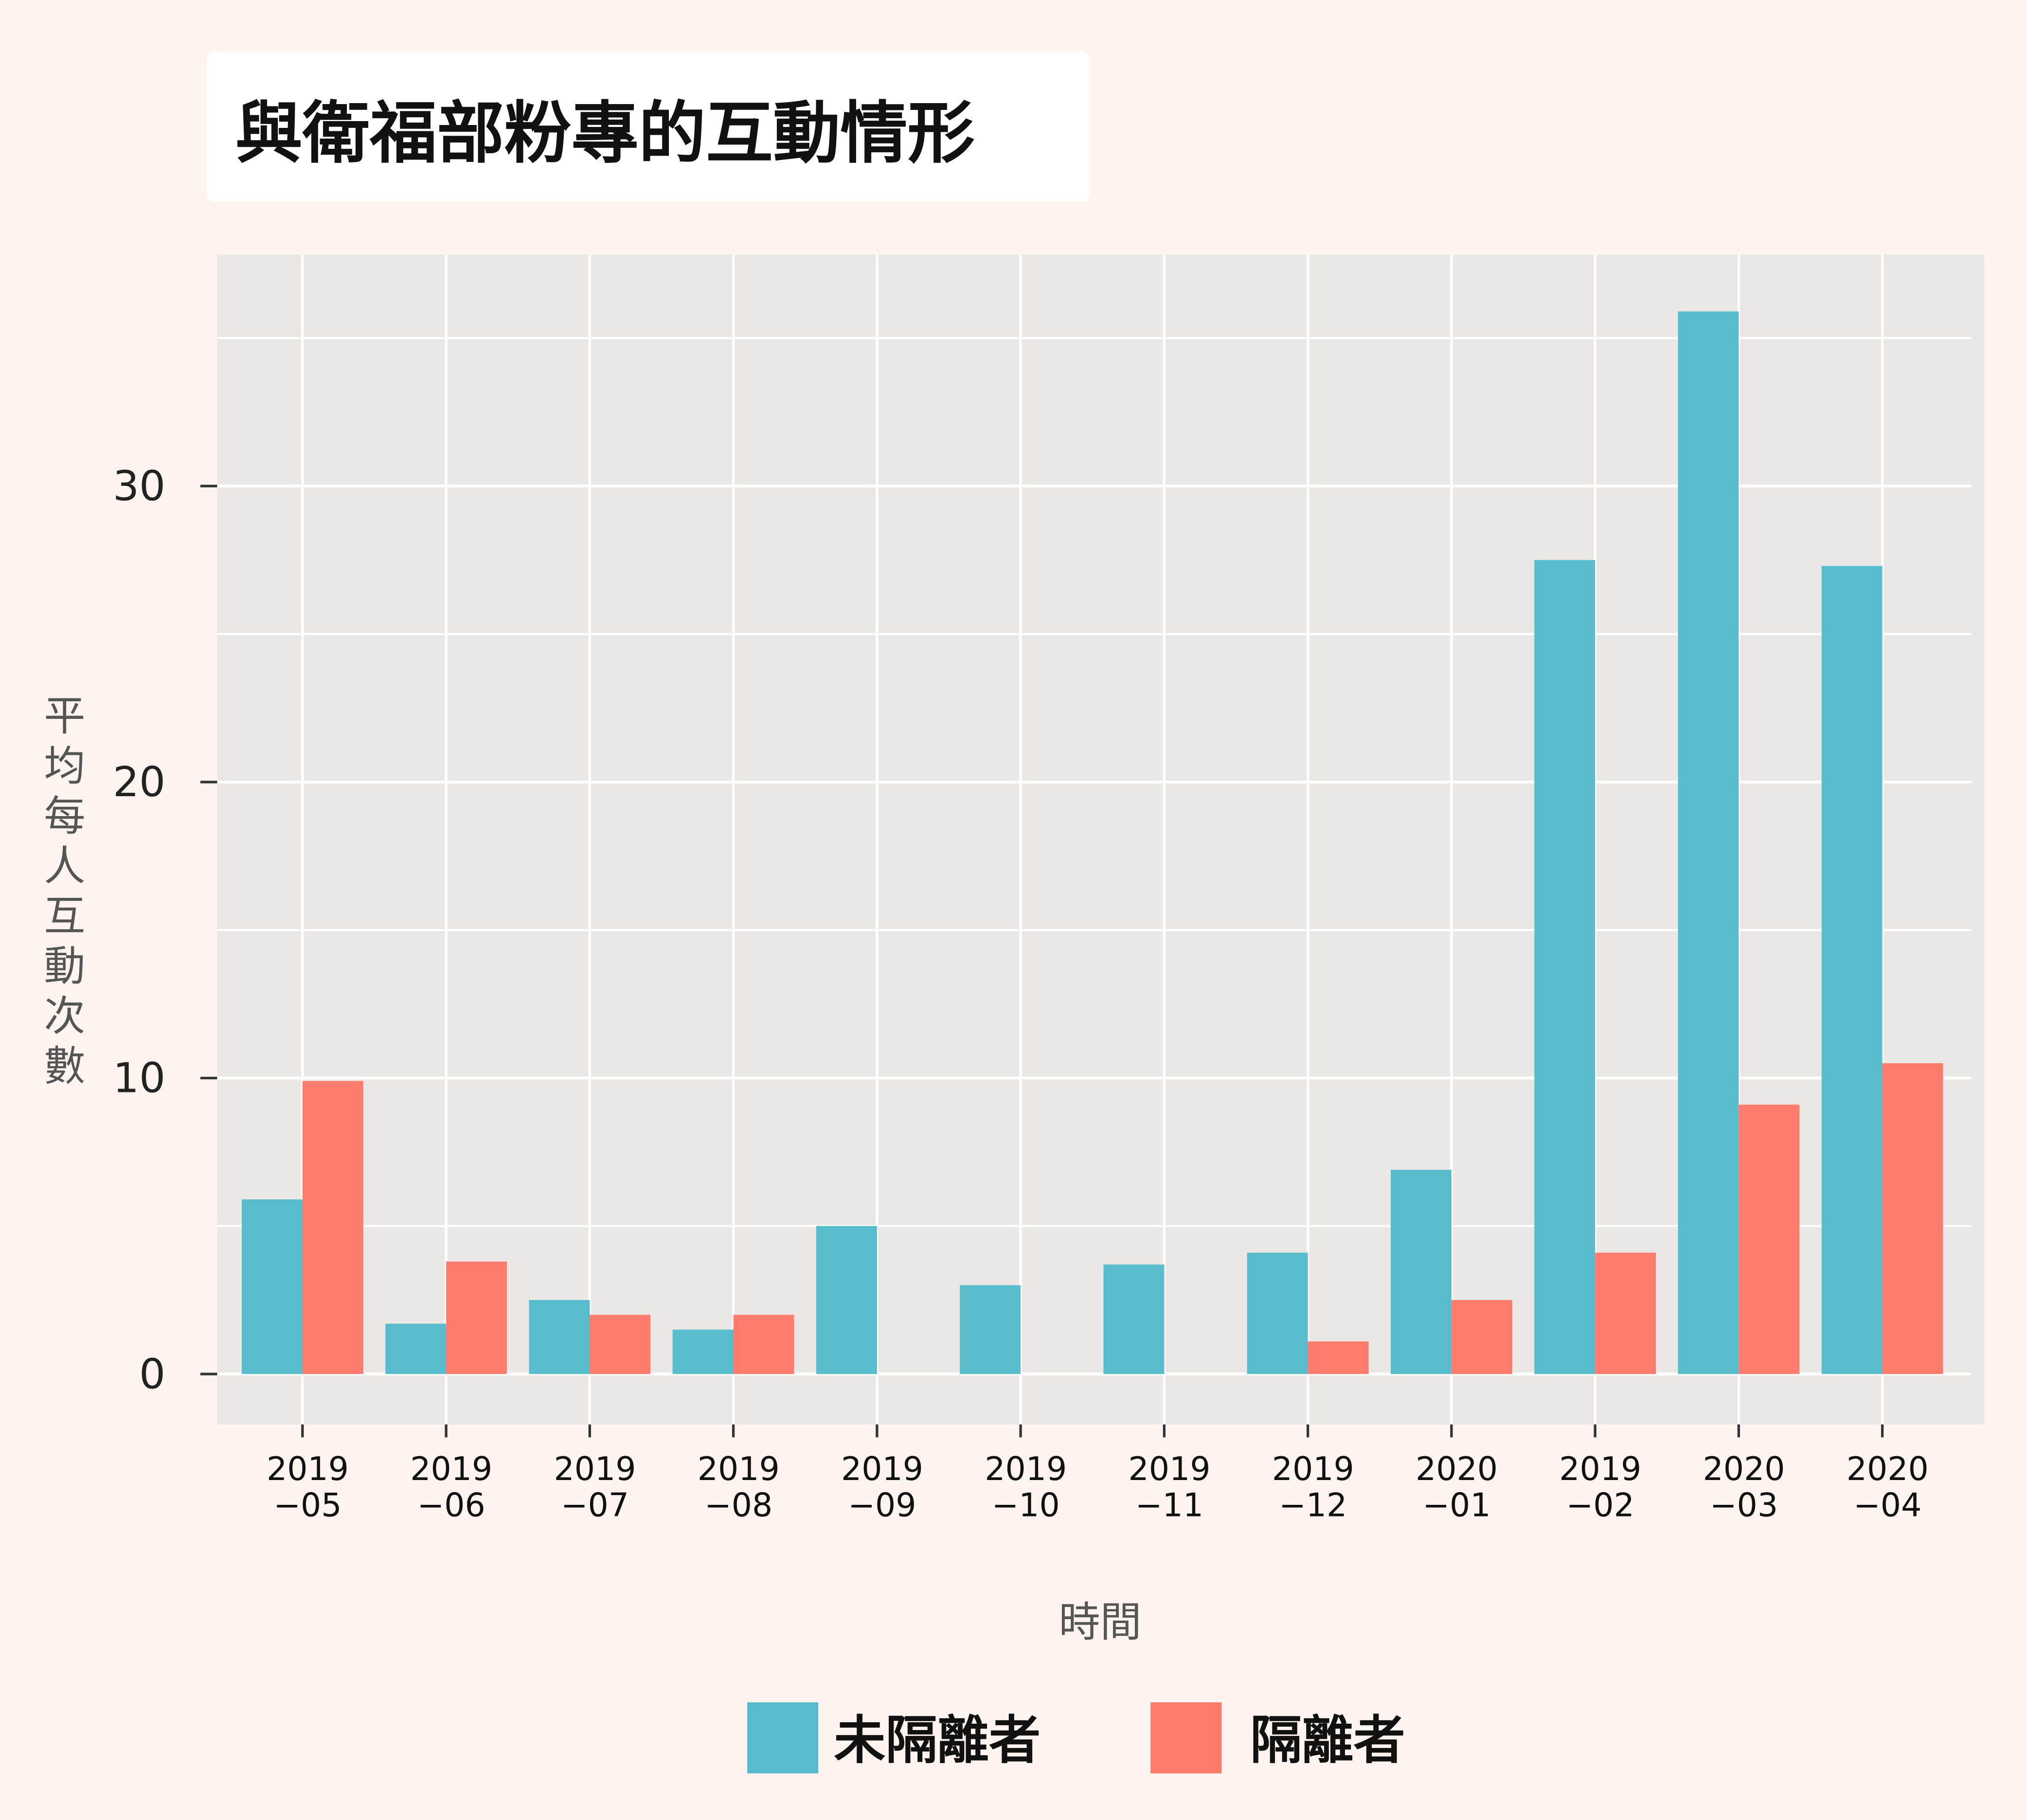  What do you see at coordinates (152, 1374) in the screenshot?
I see `y-tick-label: 0` at bounding box center [152, 1374].